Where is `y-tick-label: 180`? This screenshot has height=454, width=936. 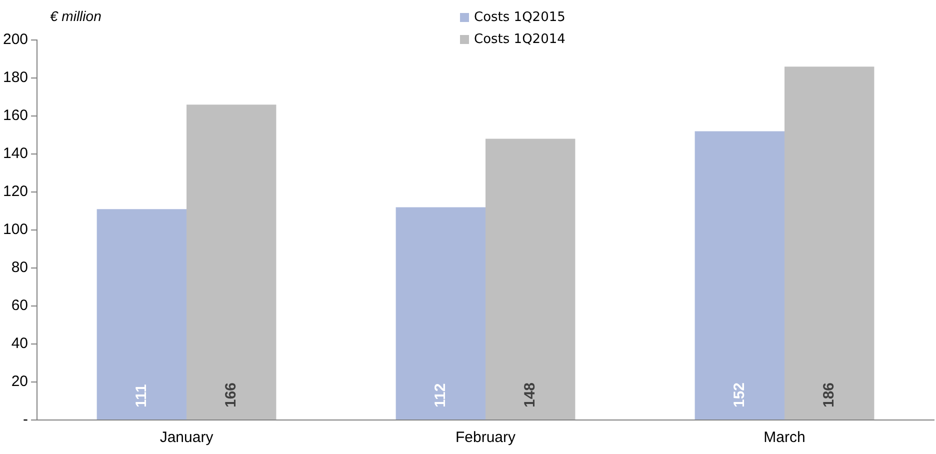 y-tick-label: 180 is located at coordinates (15, 77).